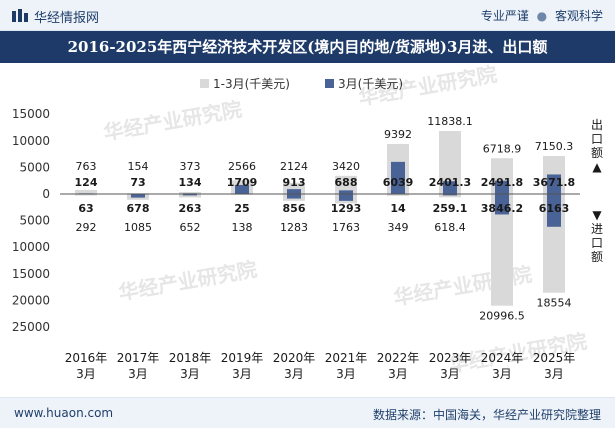 The height and width of the screenshot is (428, 615). Describe the element at coordinates (307, 412) in the screenshot. I see `footer: www.huaon.com 数据来源：中国海关，华经产业研究院整理` at that location.